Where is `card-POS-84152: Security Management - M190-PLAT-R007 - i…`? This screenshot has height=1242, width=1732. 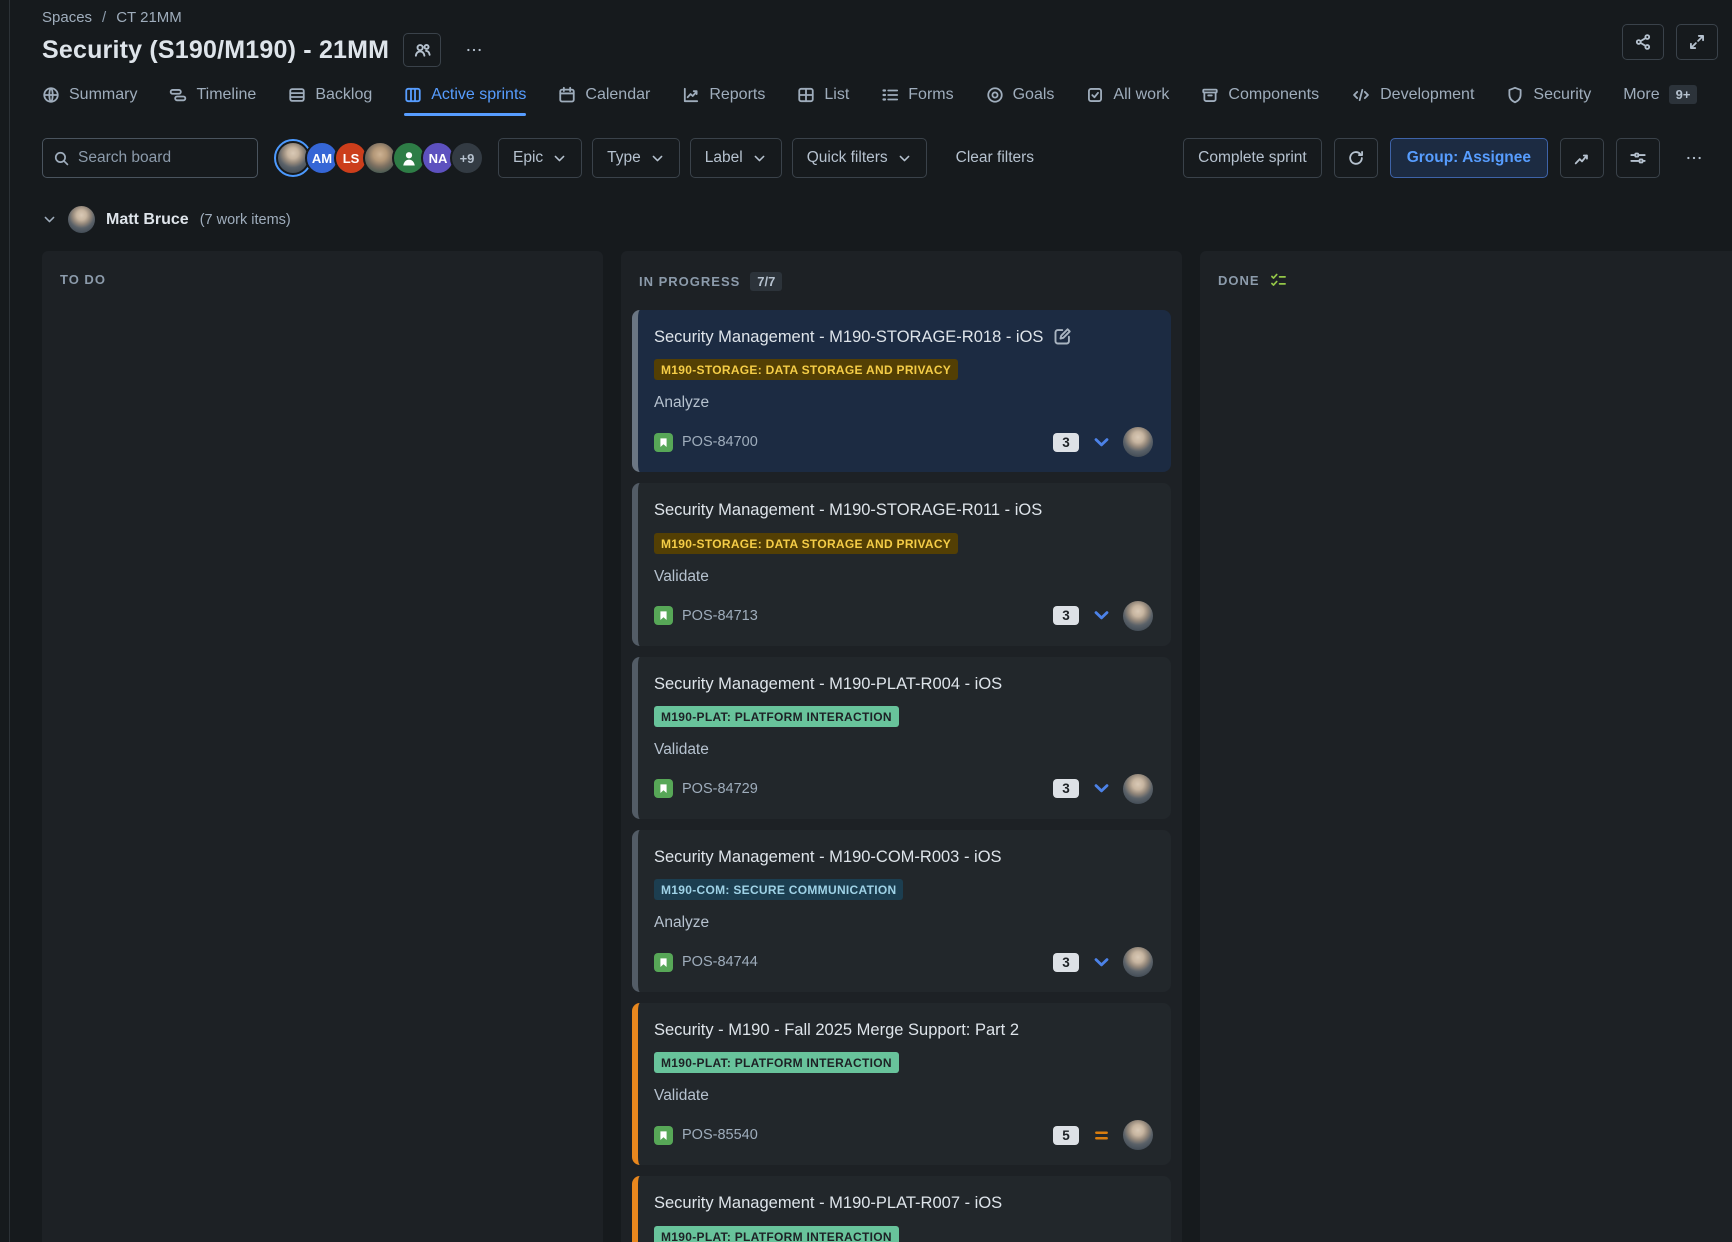 card-POS-84152: Security Management - M190-PLAT-R007 - i… is located at coordinates (901, 1209).